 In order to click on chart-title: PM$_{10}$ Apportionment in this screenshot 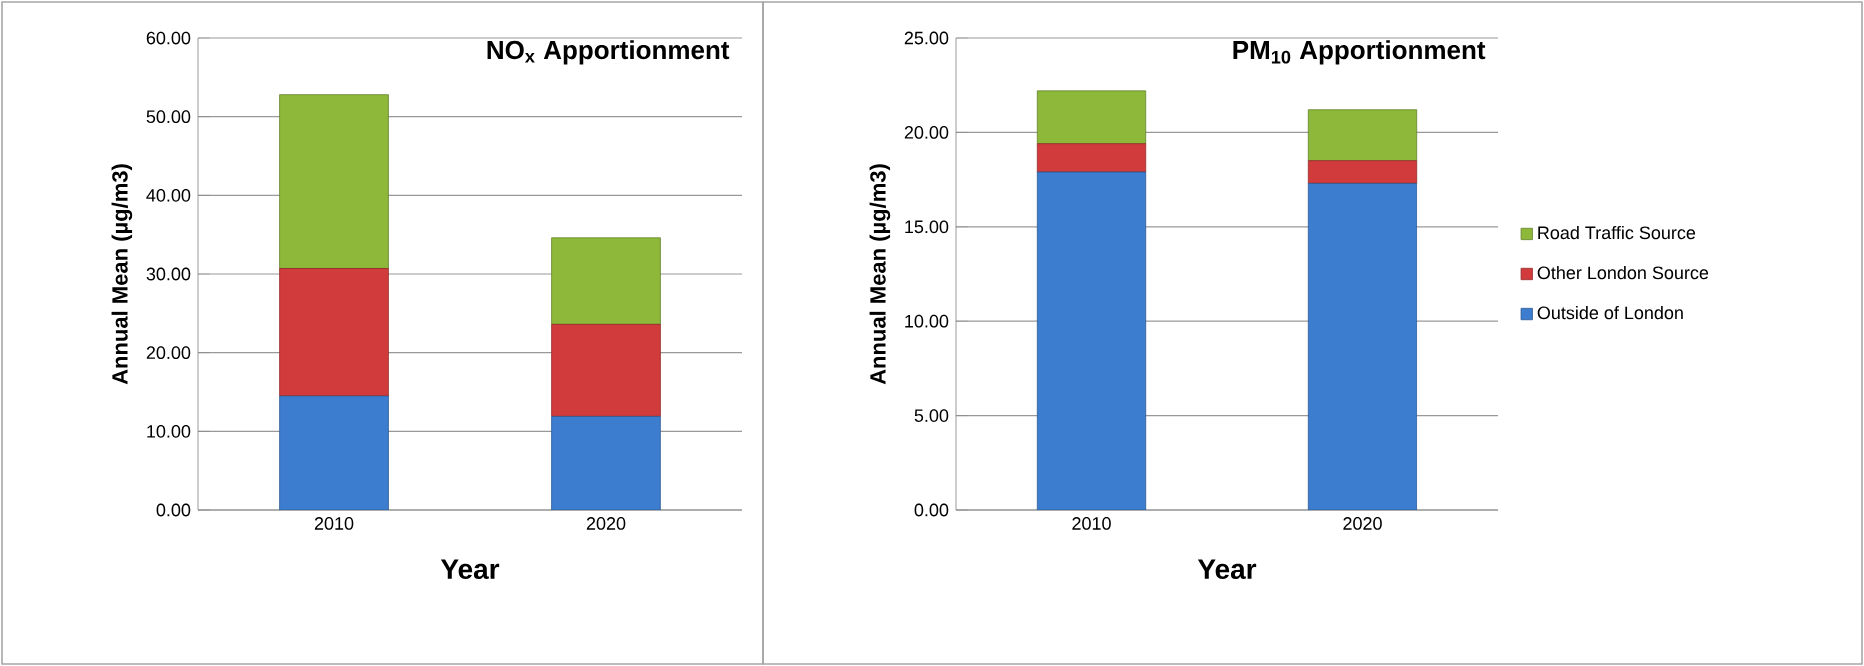, I will do `click(1359, 52)`.